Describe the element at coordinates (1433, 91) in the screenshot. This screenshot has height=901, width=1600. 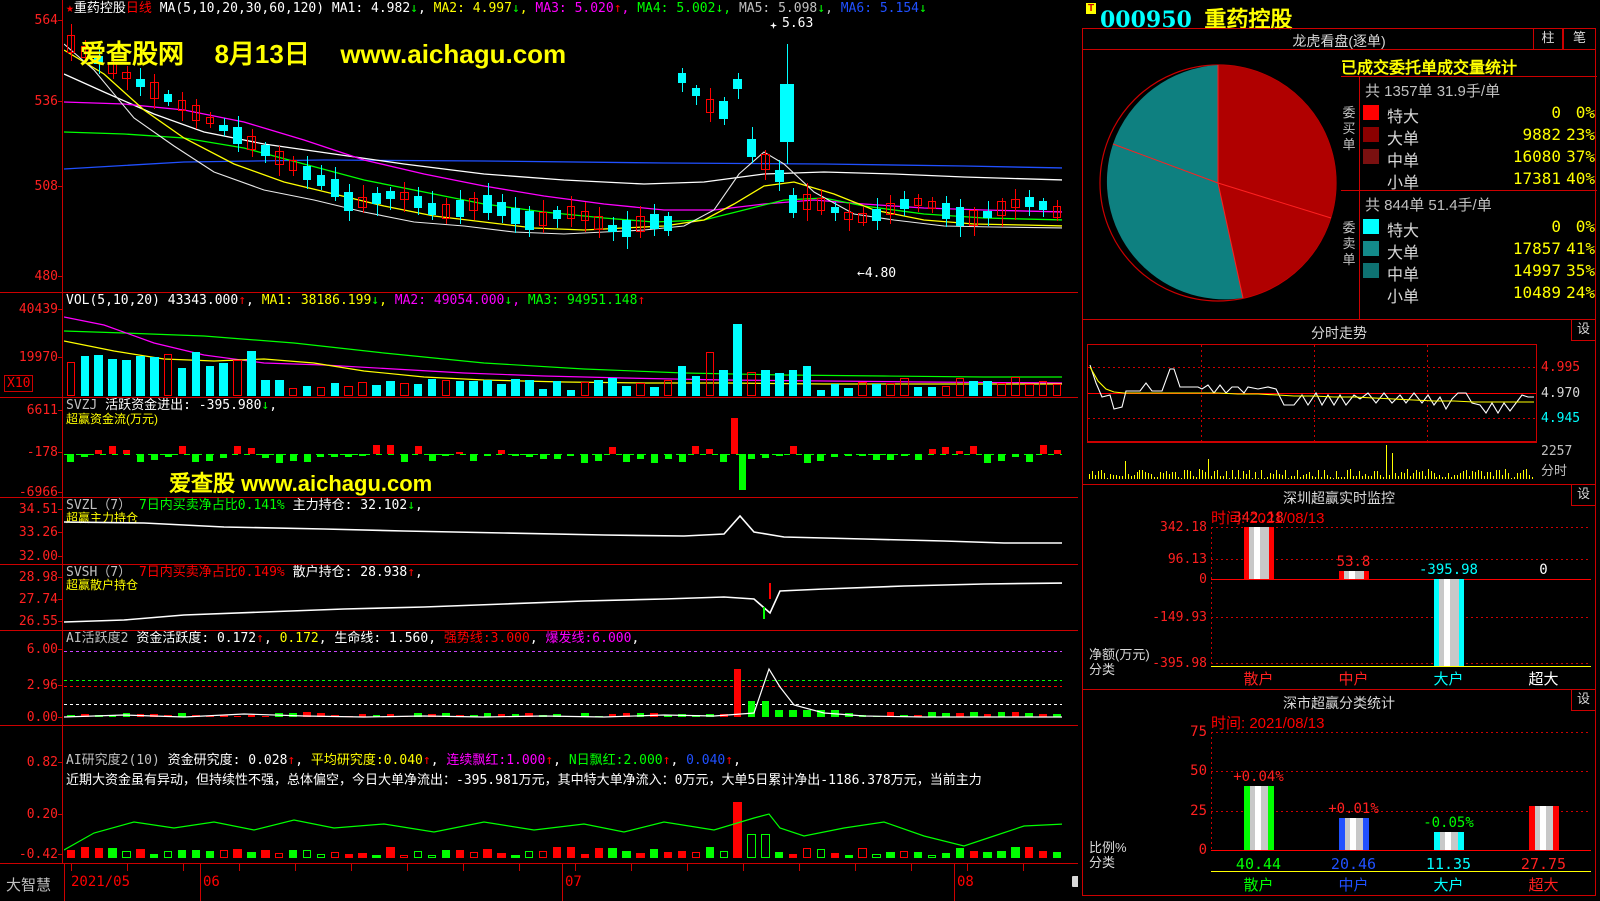
I see `buy-summary: 共 1357单 31.9手/单` at that location.